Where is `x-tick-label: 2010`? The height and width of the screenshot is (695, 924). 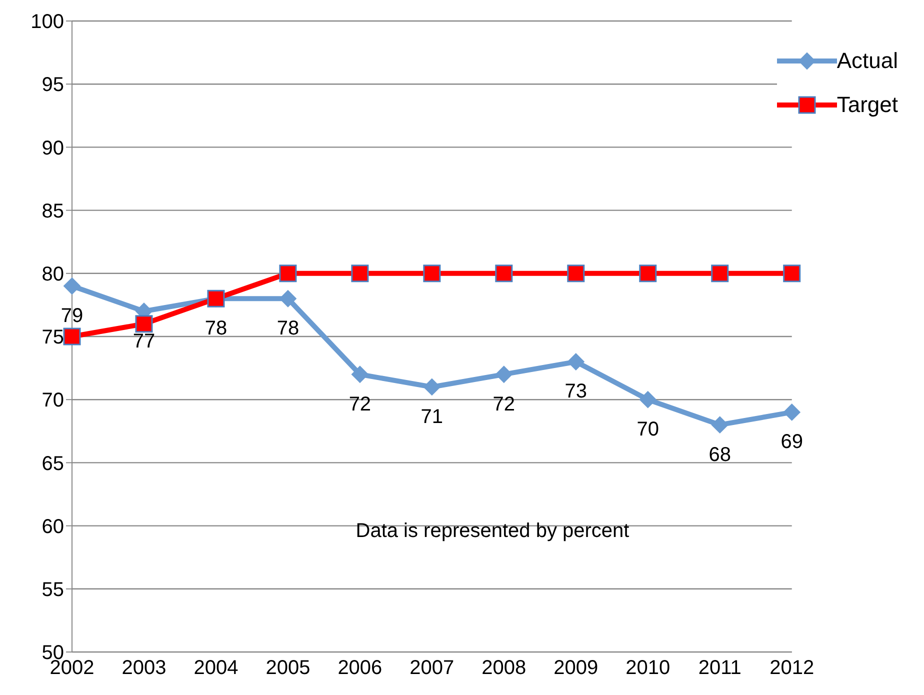
x-tick-label: 2010 is located at coordinates (648, 668).